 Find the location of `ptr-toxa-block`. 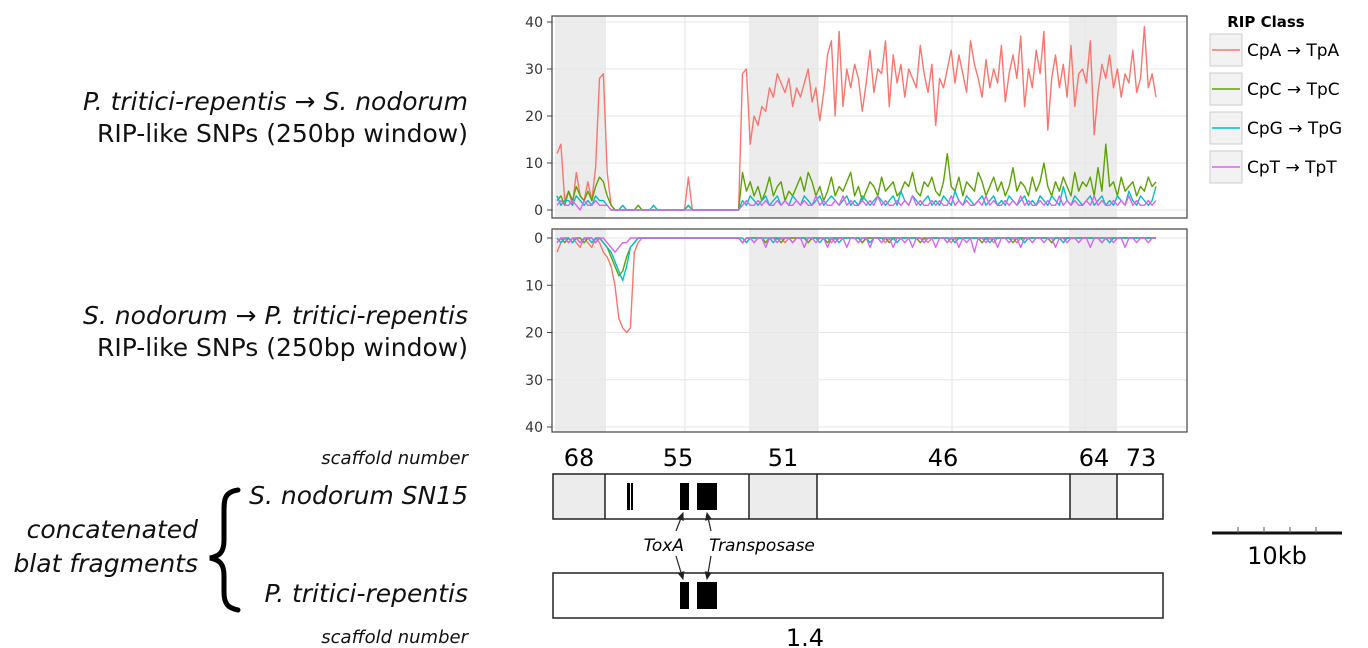

ptr-toxa-block is located at coordinates (684, 595).